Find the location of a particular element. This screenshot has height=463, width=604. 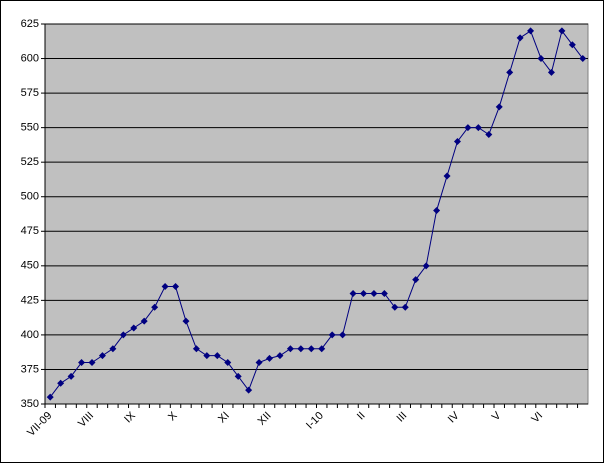

y-tick-label: 475 is located at coordinates (30, 231).